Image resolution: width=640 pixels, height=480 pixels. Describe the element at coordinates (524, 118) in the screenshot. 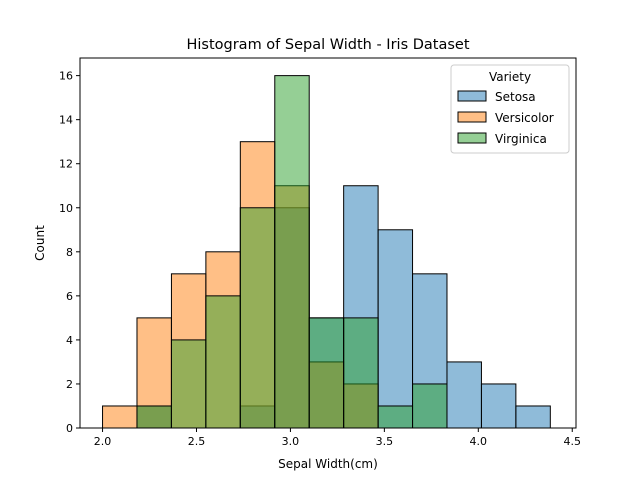

I see `legend-label-versicolor: Versicolor` at that location.